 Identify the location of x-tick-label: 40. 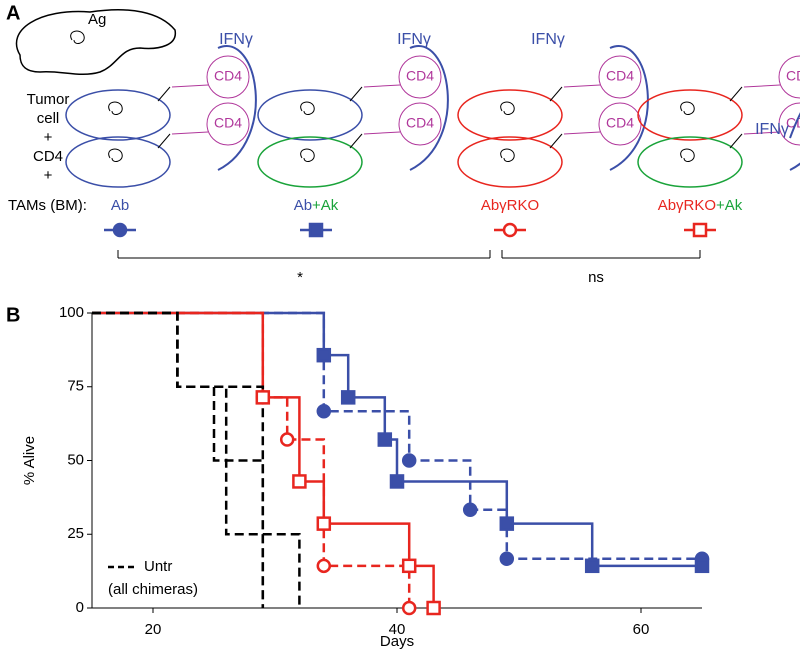
(397, 629).